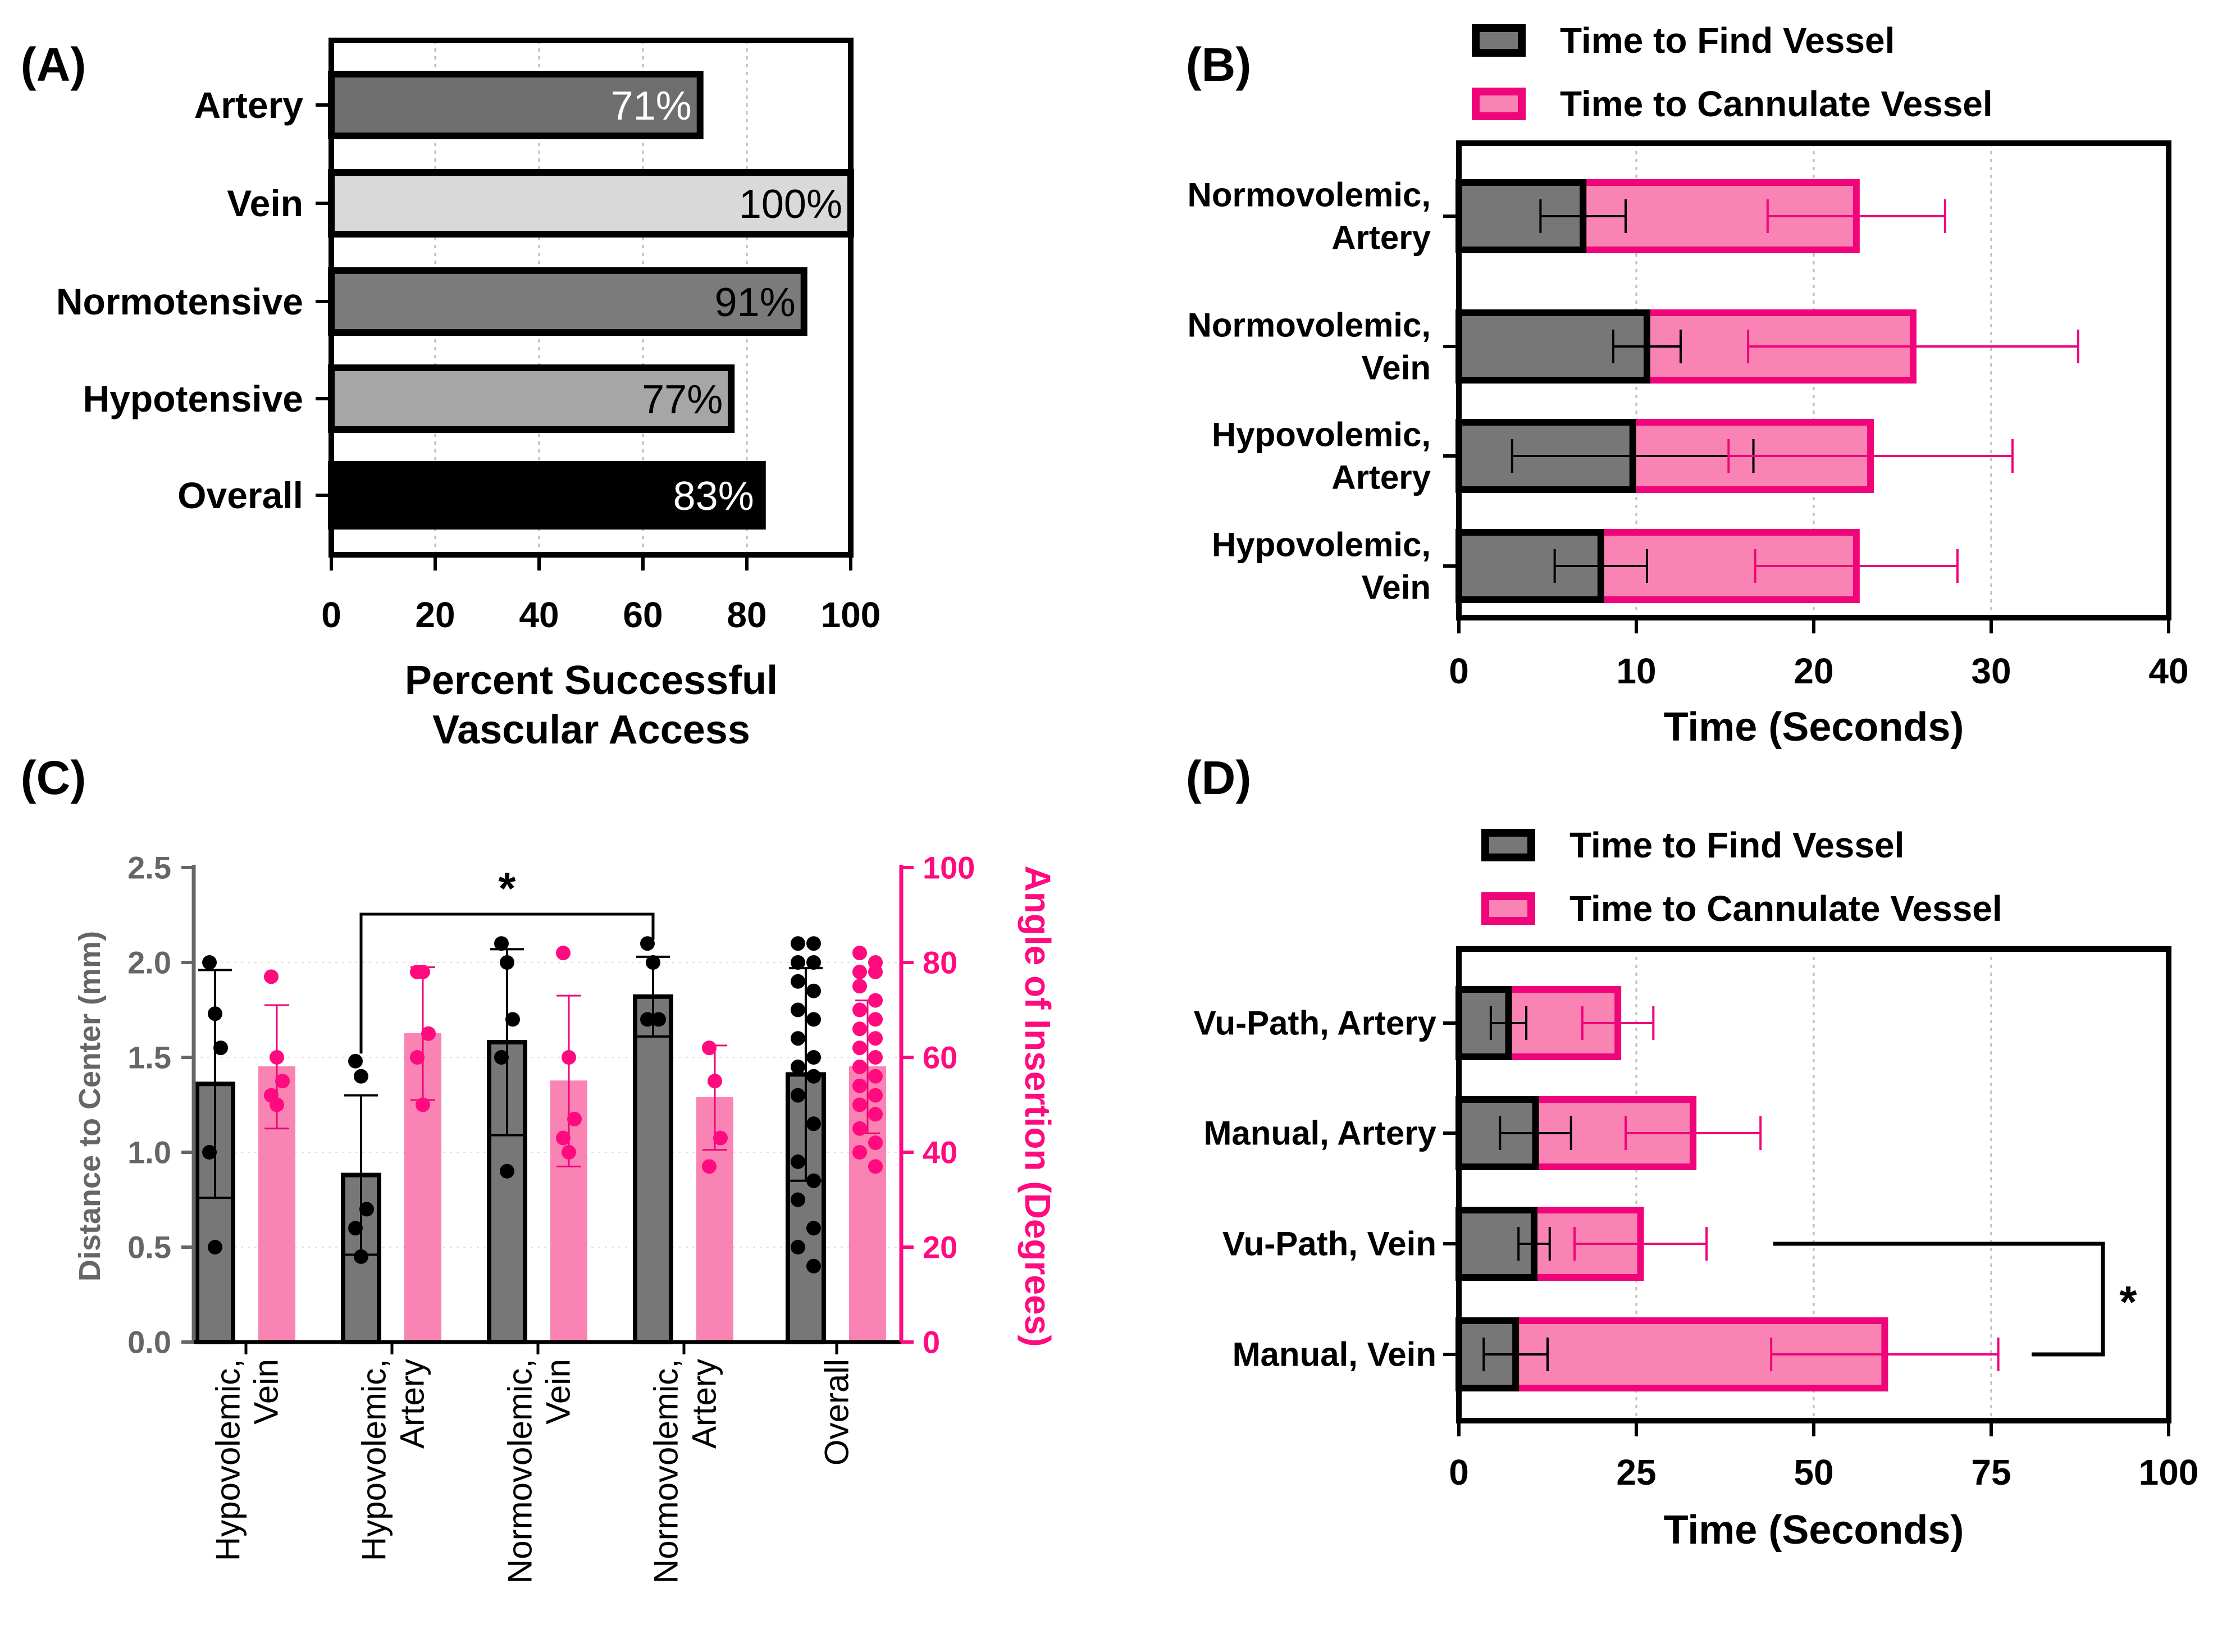 This screenshot has height=1652, width=2213. I want to click on x-axis-title: Time (Seconds), so click(1814, 1530).